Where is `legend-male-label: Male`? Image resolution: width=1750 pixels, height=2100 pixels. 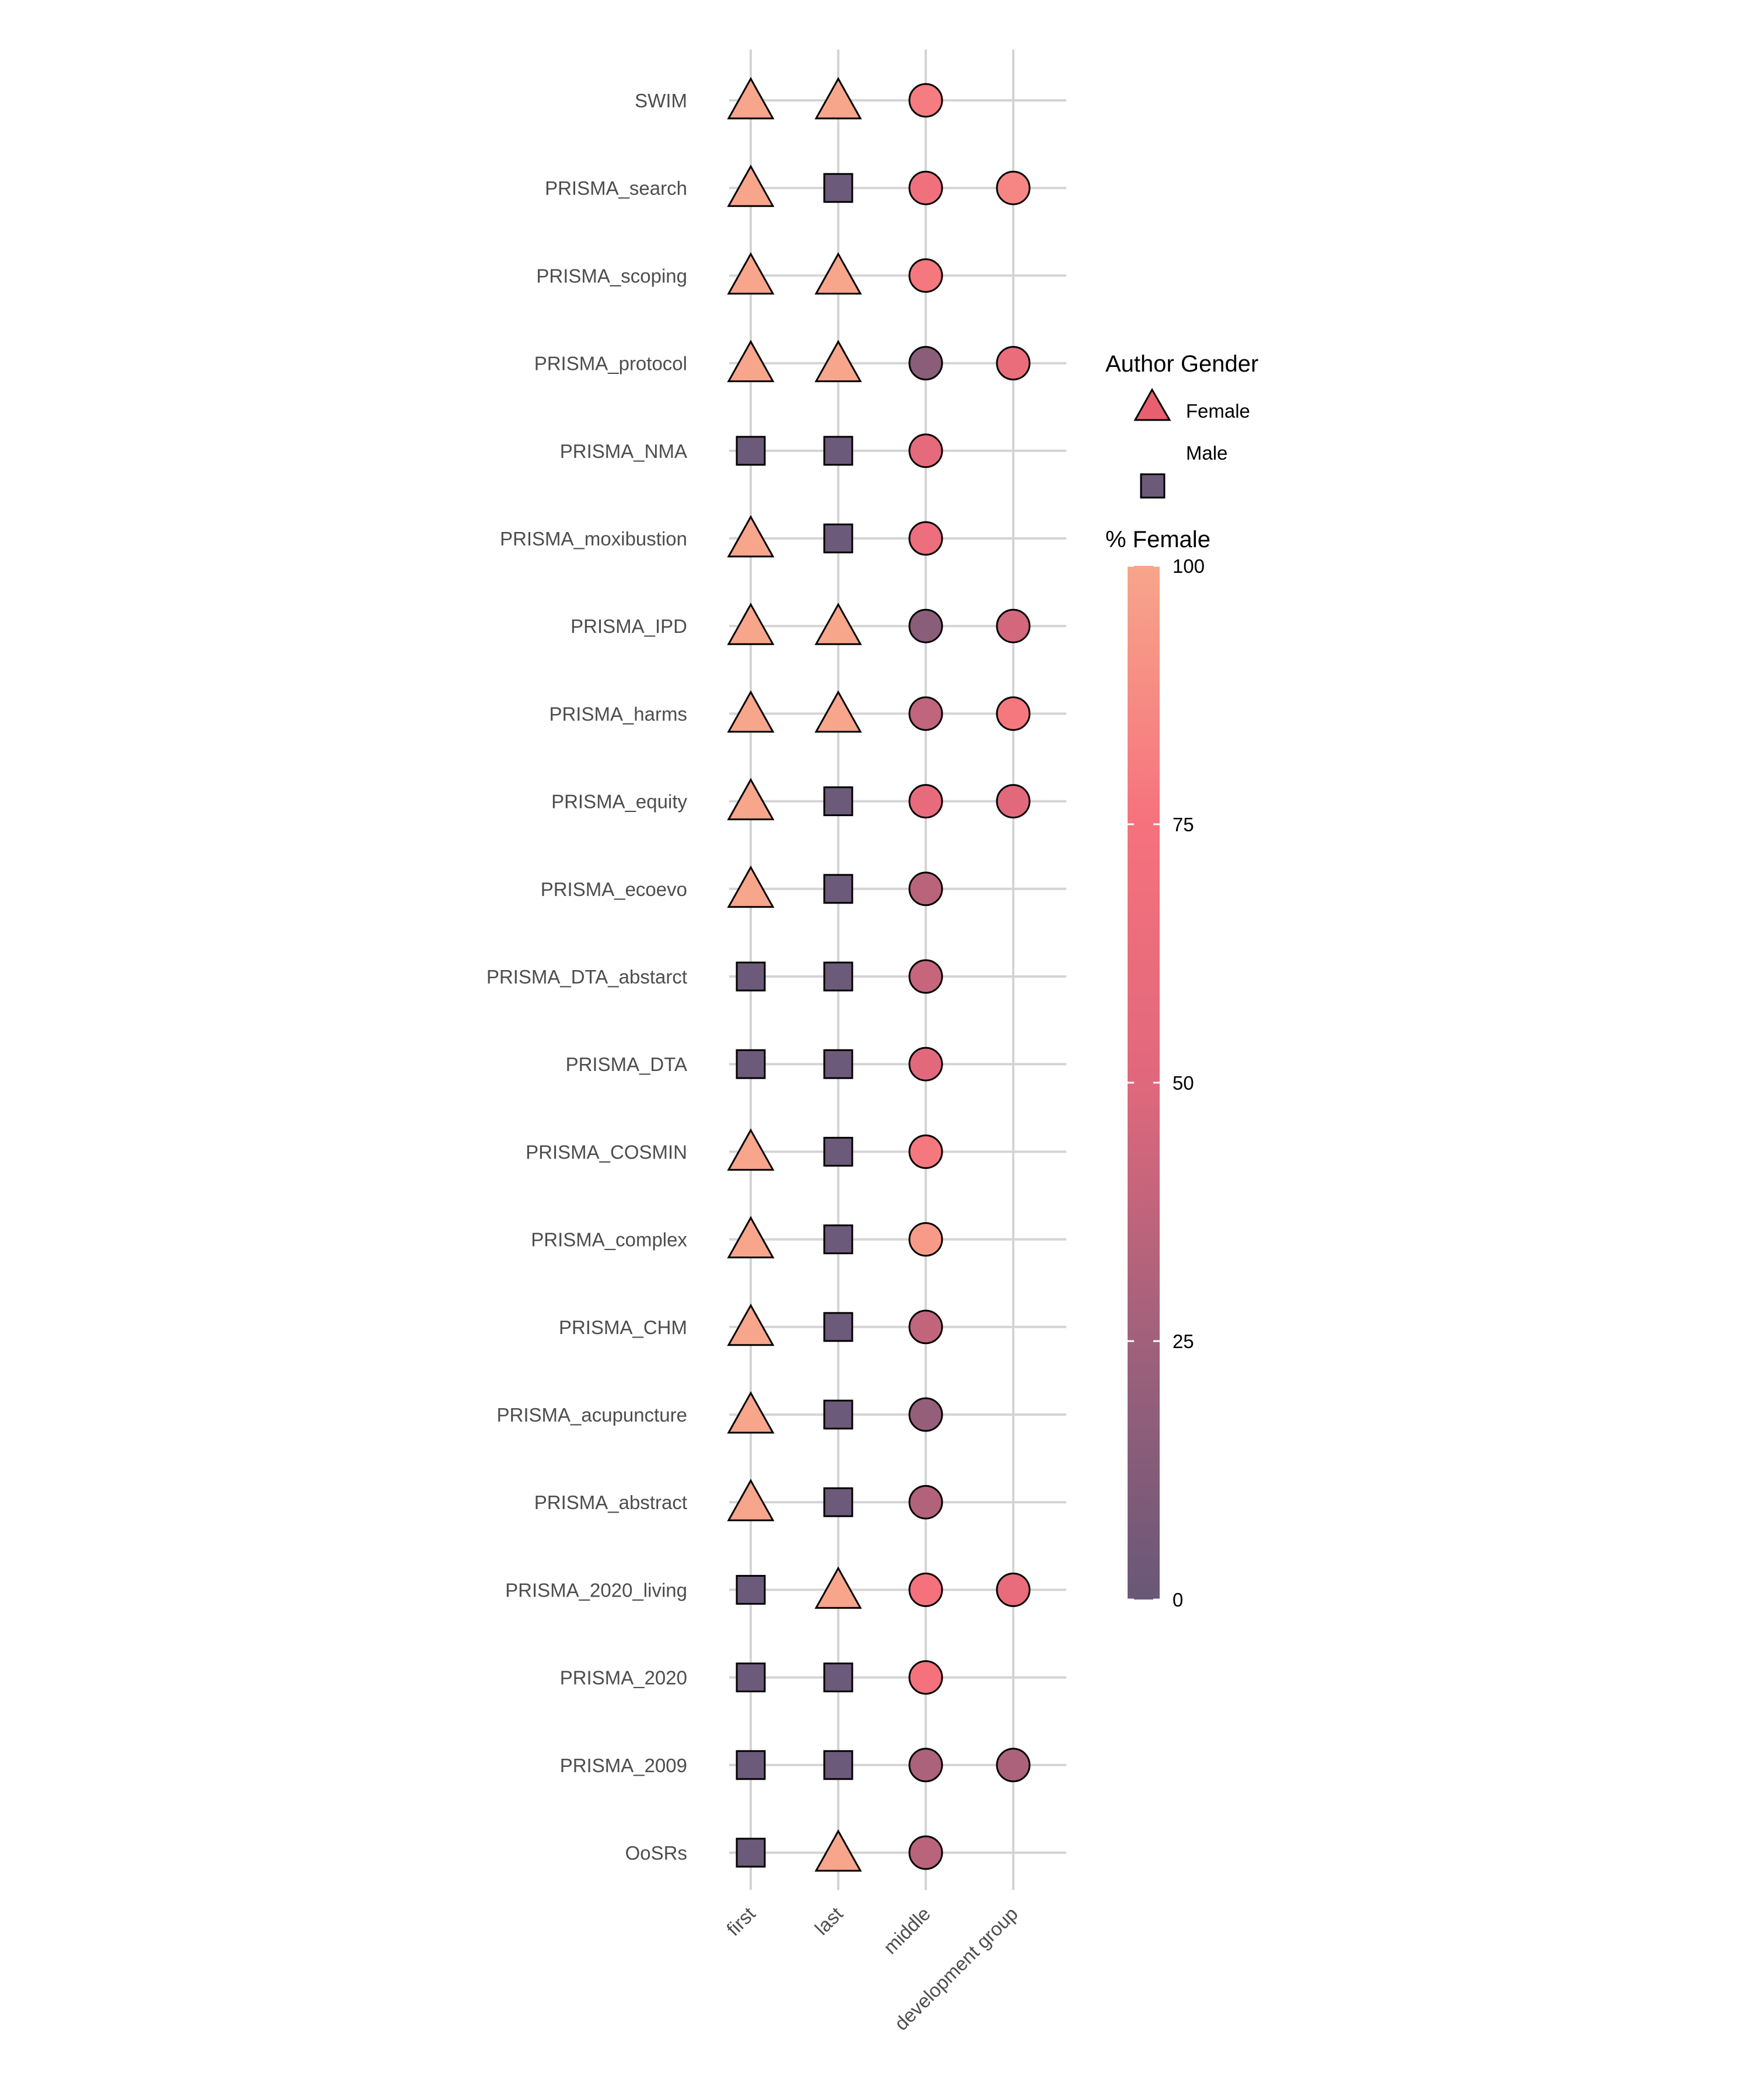 legend-male-label: Male is located at coordinates (1207, 453).